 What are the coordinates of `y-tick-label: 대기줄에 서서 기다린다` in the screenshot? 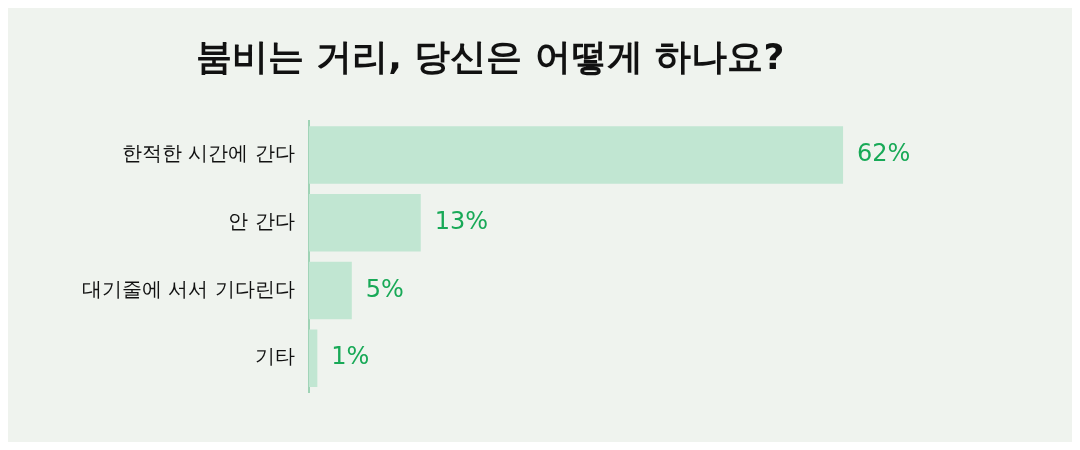 It's located at (188, 288).